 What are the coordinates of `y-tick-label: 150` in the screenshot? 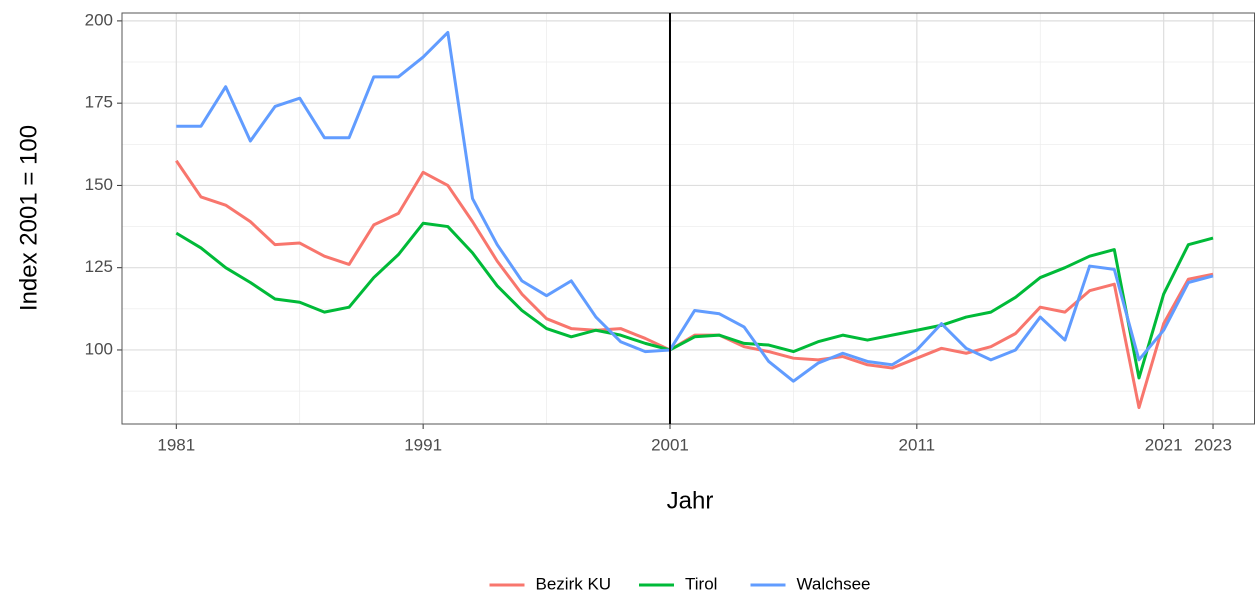 It's located at (99, 184).